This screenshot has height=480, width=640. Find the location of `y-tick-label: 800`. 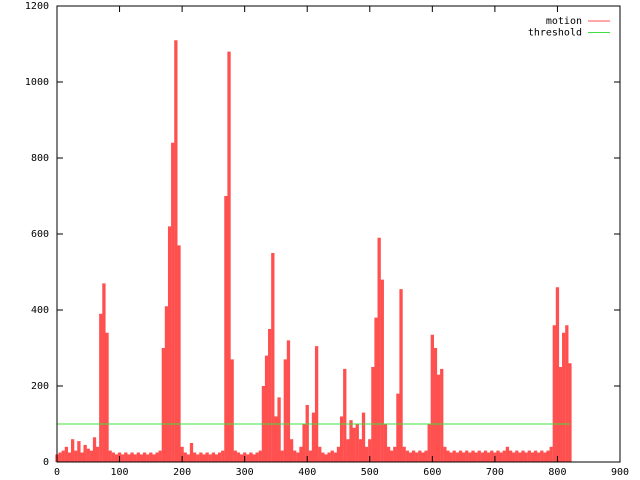

y-tick-label: 800 is located at coordinates (40, 158).